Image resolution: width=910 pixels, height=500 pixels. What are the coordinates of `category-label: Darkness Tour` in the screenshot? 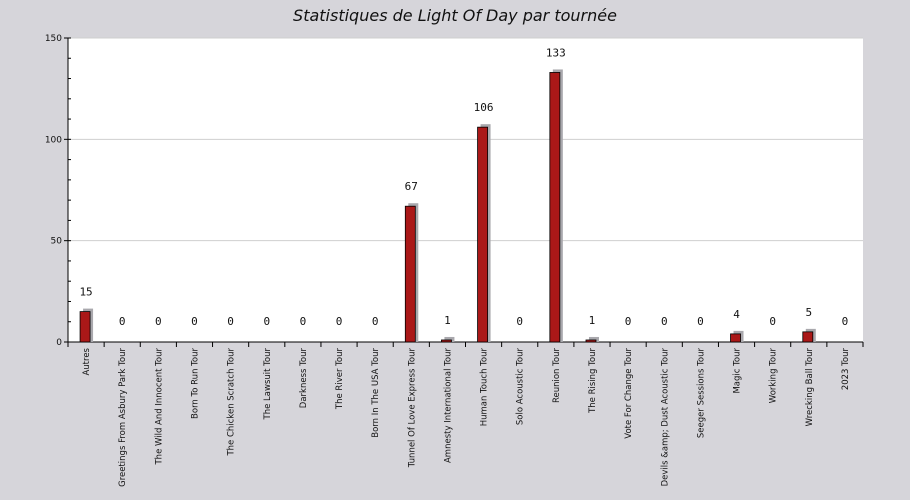 It's located at (304, 378).